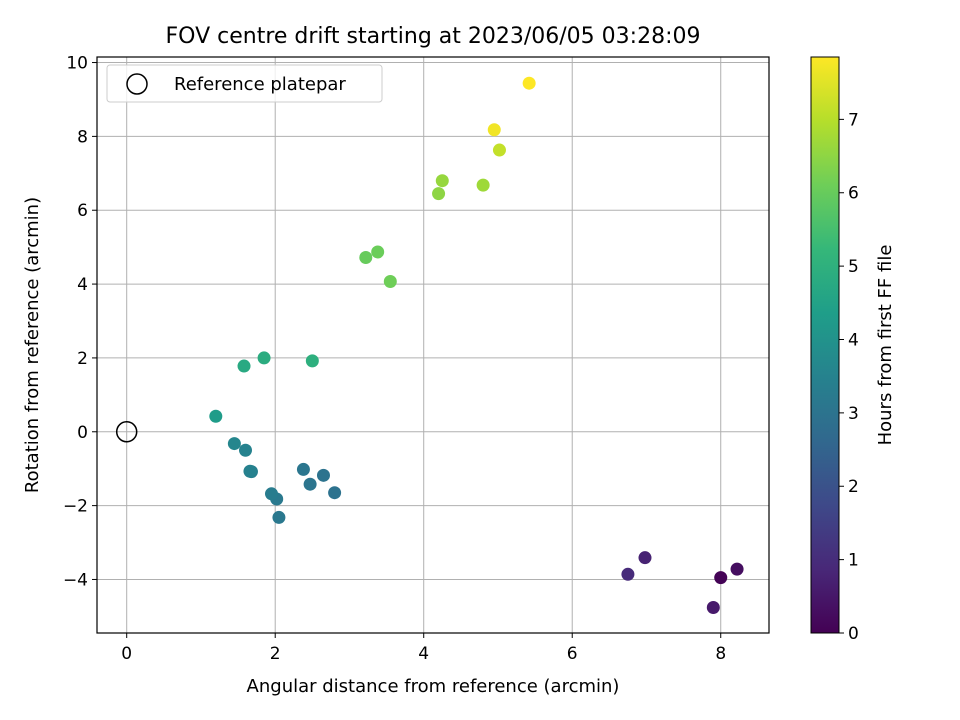 The height and width of the screenshot is (720, 960). I want to click on legend-marker, so click(137, 84).